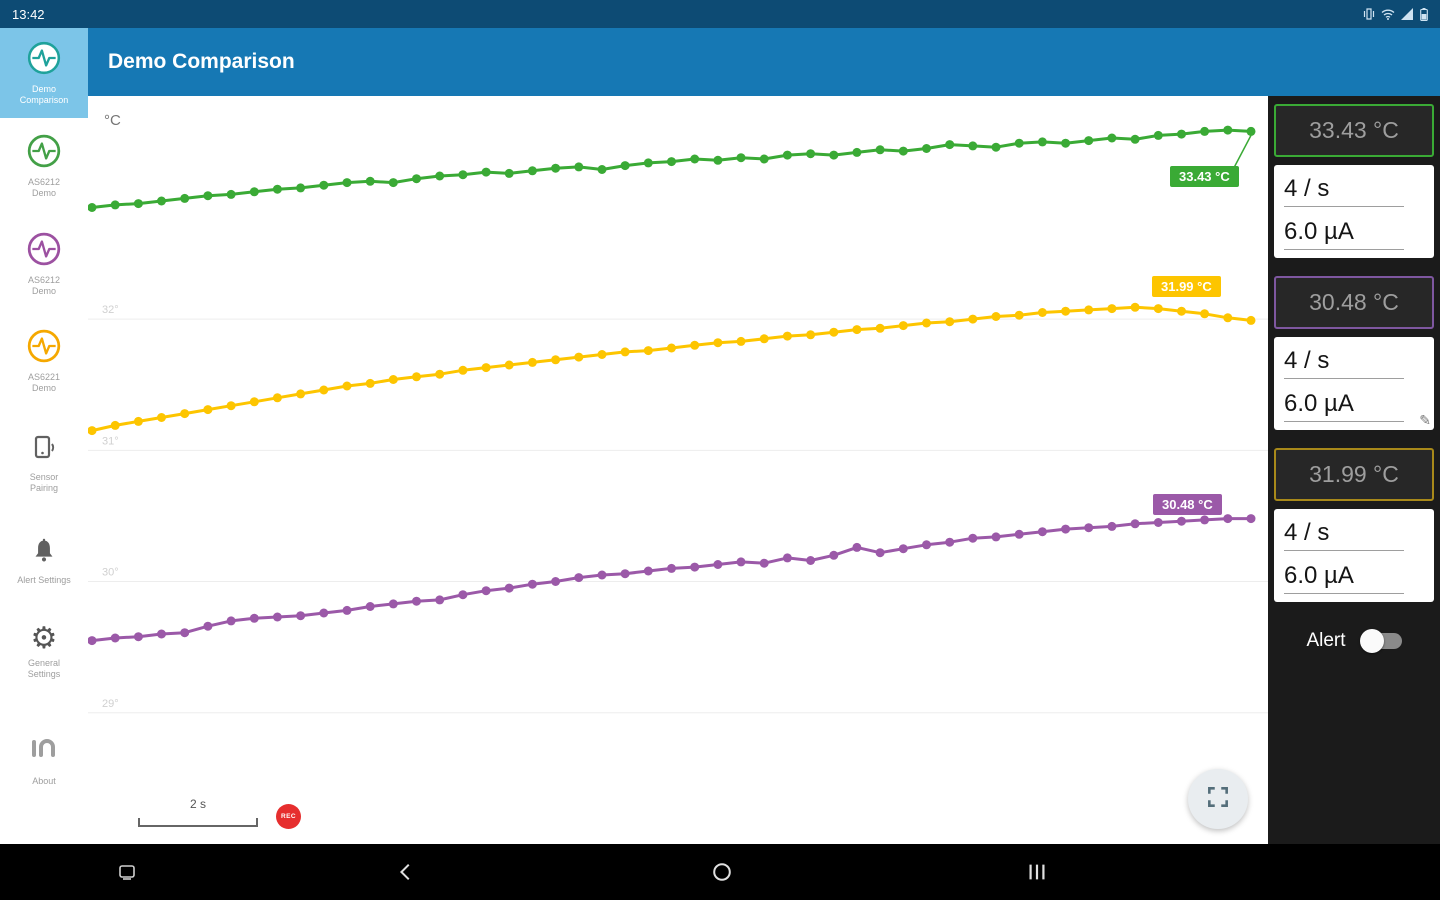 The height and width of the screenshot is (900, 1440). What do you see at coordinates (1326, 640) in the screenshot?
I see `alert-label: Alert` at bounding box center [1326, 640].